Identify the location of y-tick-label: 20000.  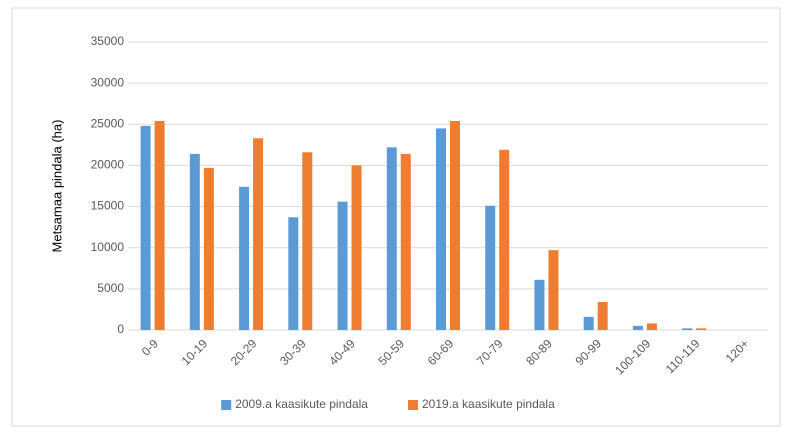
(108, 165).